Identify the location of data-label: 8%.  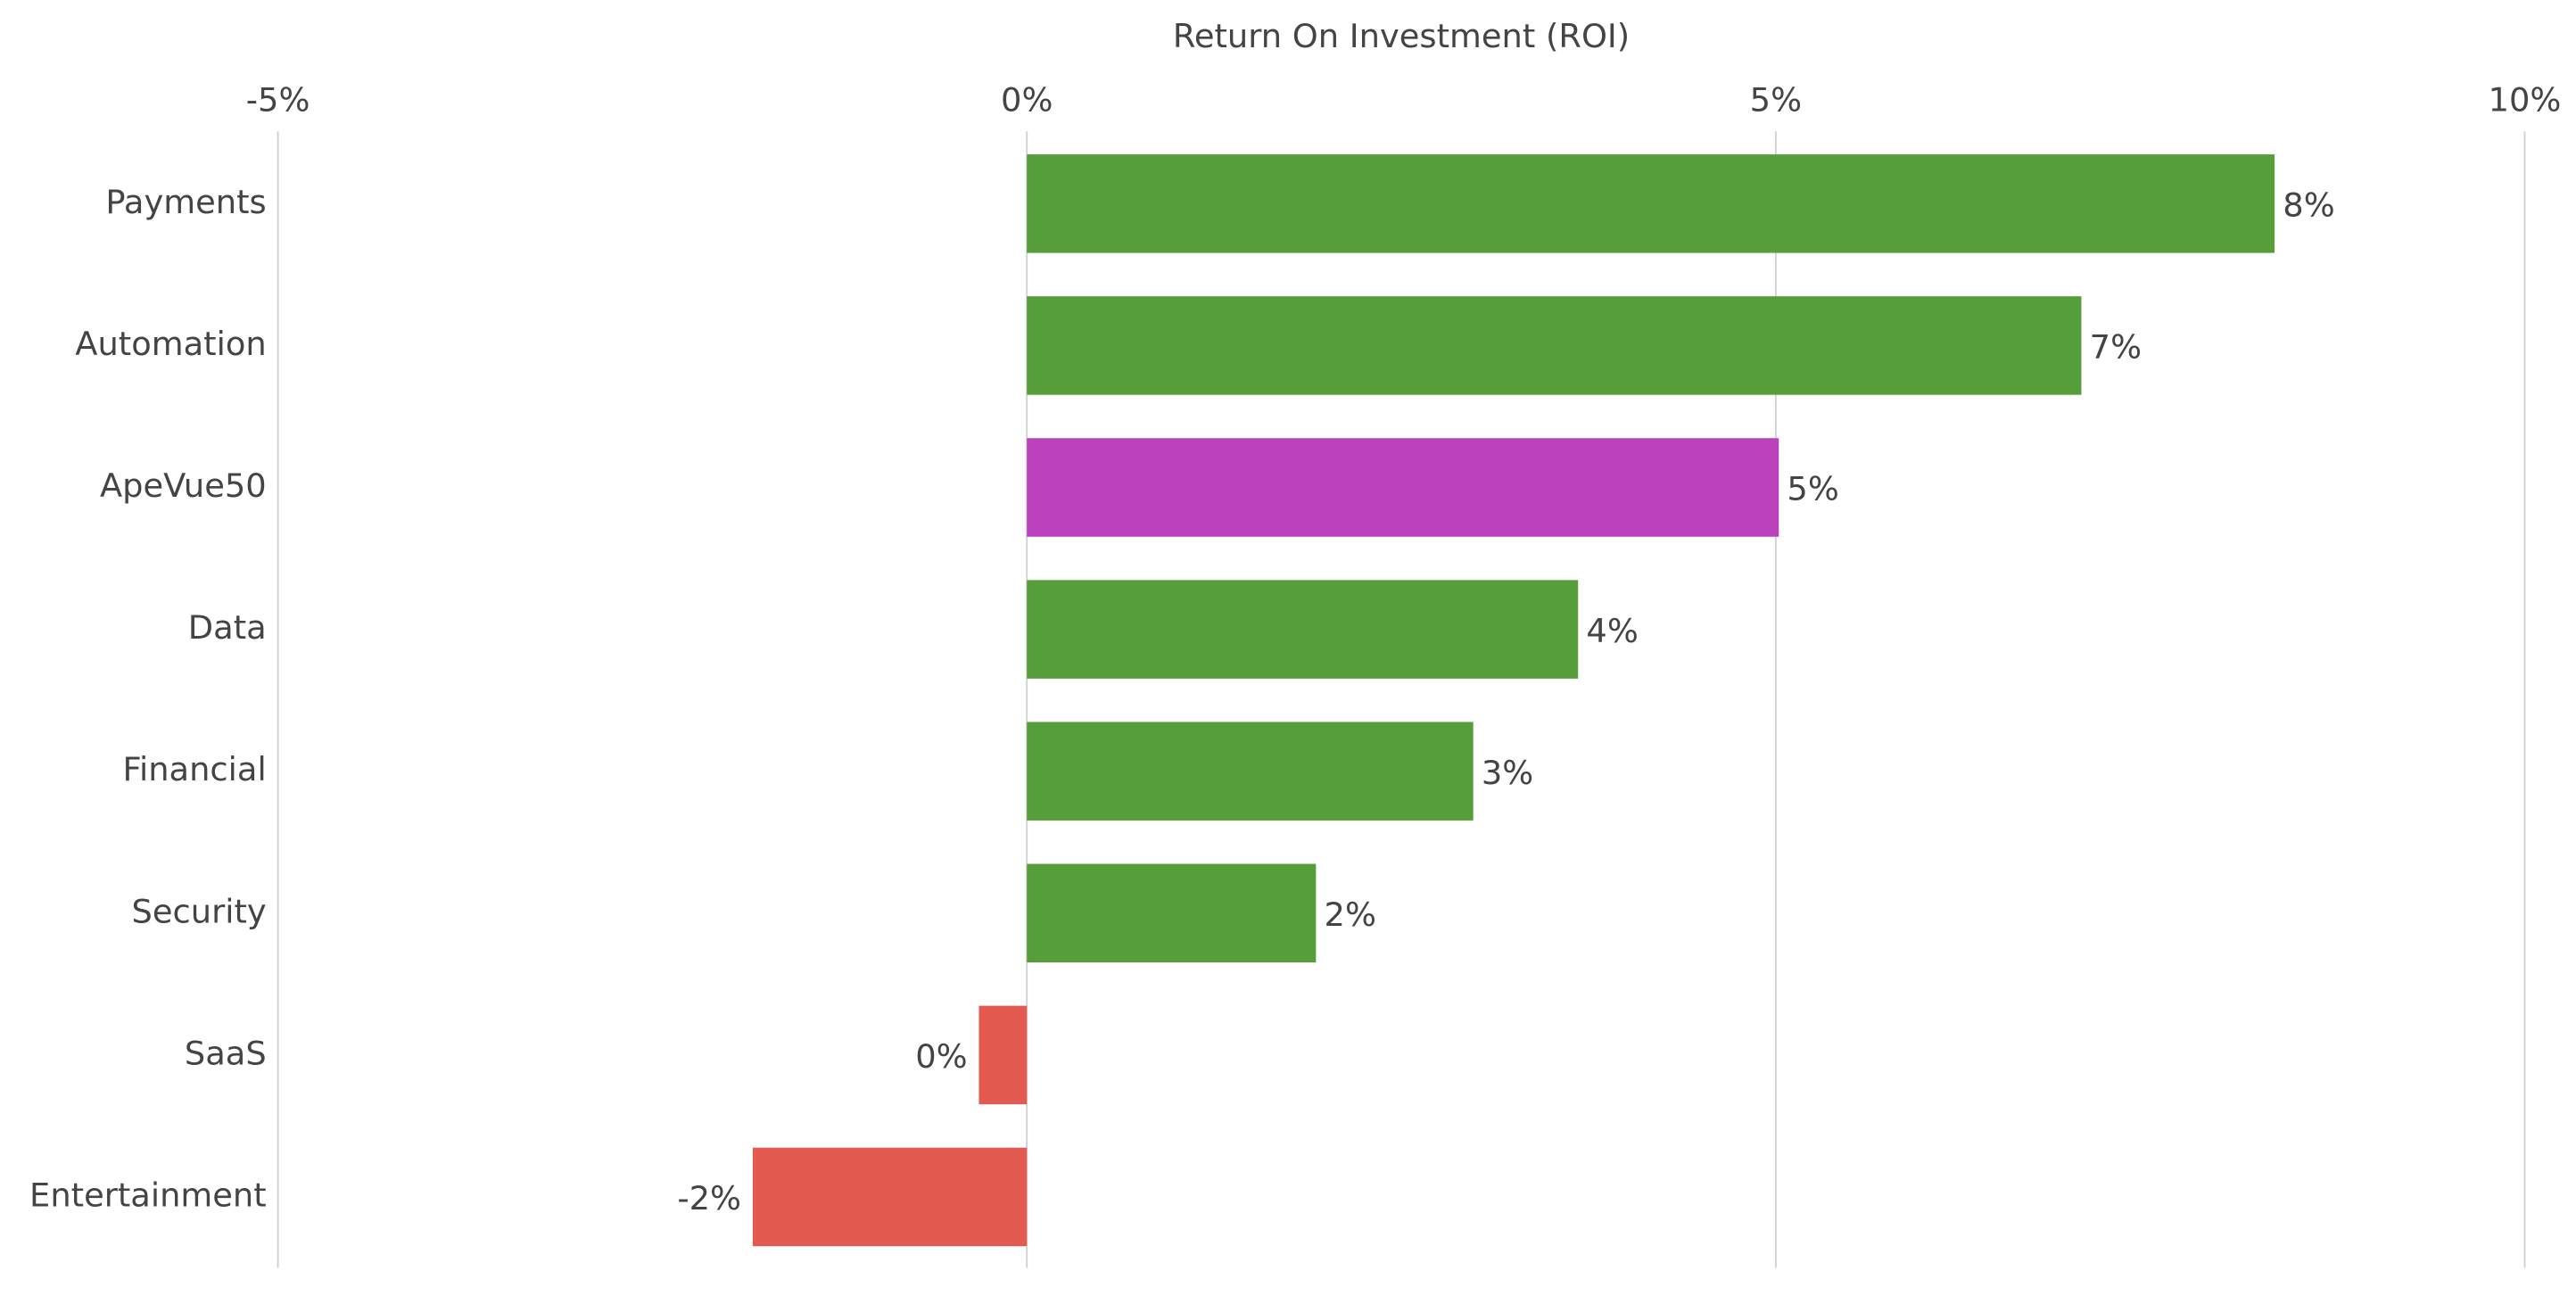
(2308, 206).